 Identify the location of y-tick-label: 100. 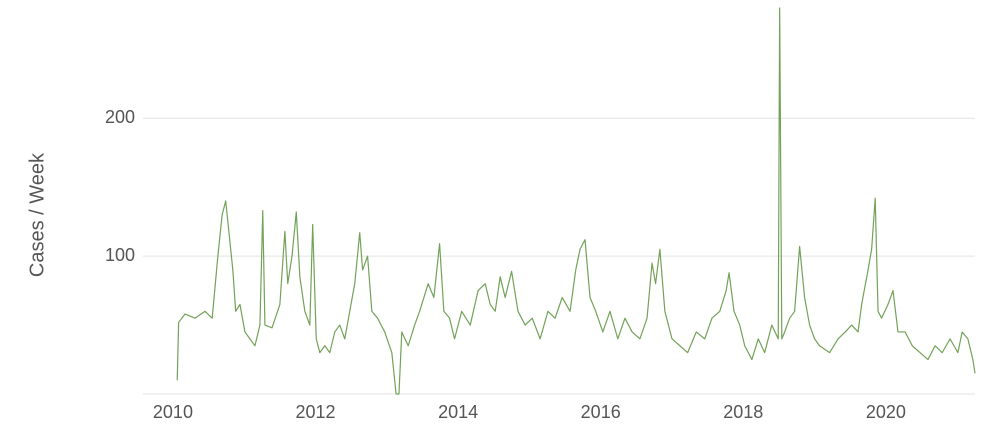
(120, 255).